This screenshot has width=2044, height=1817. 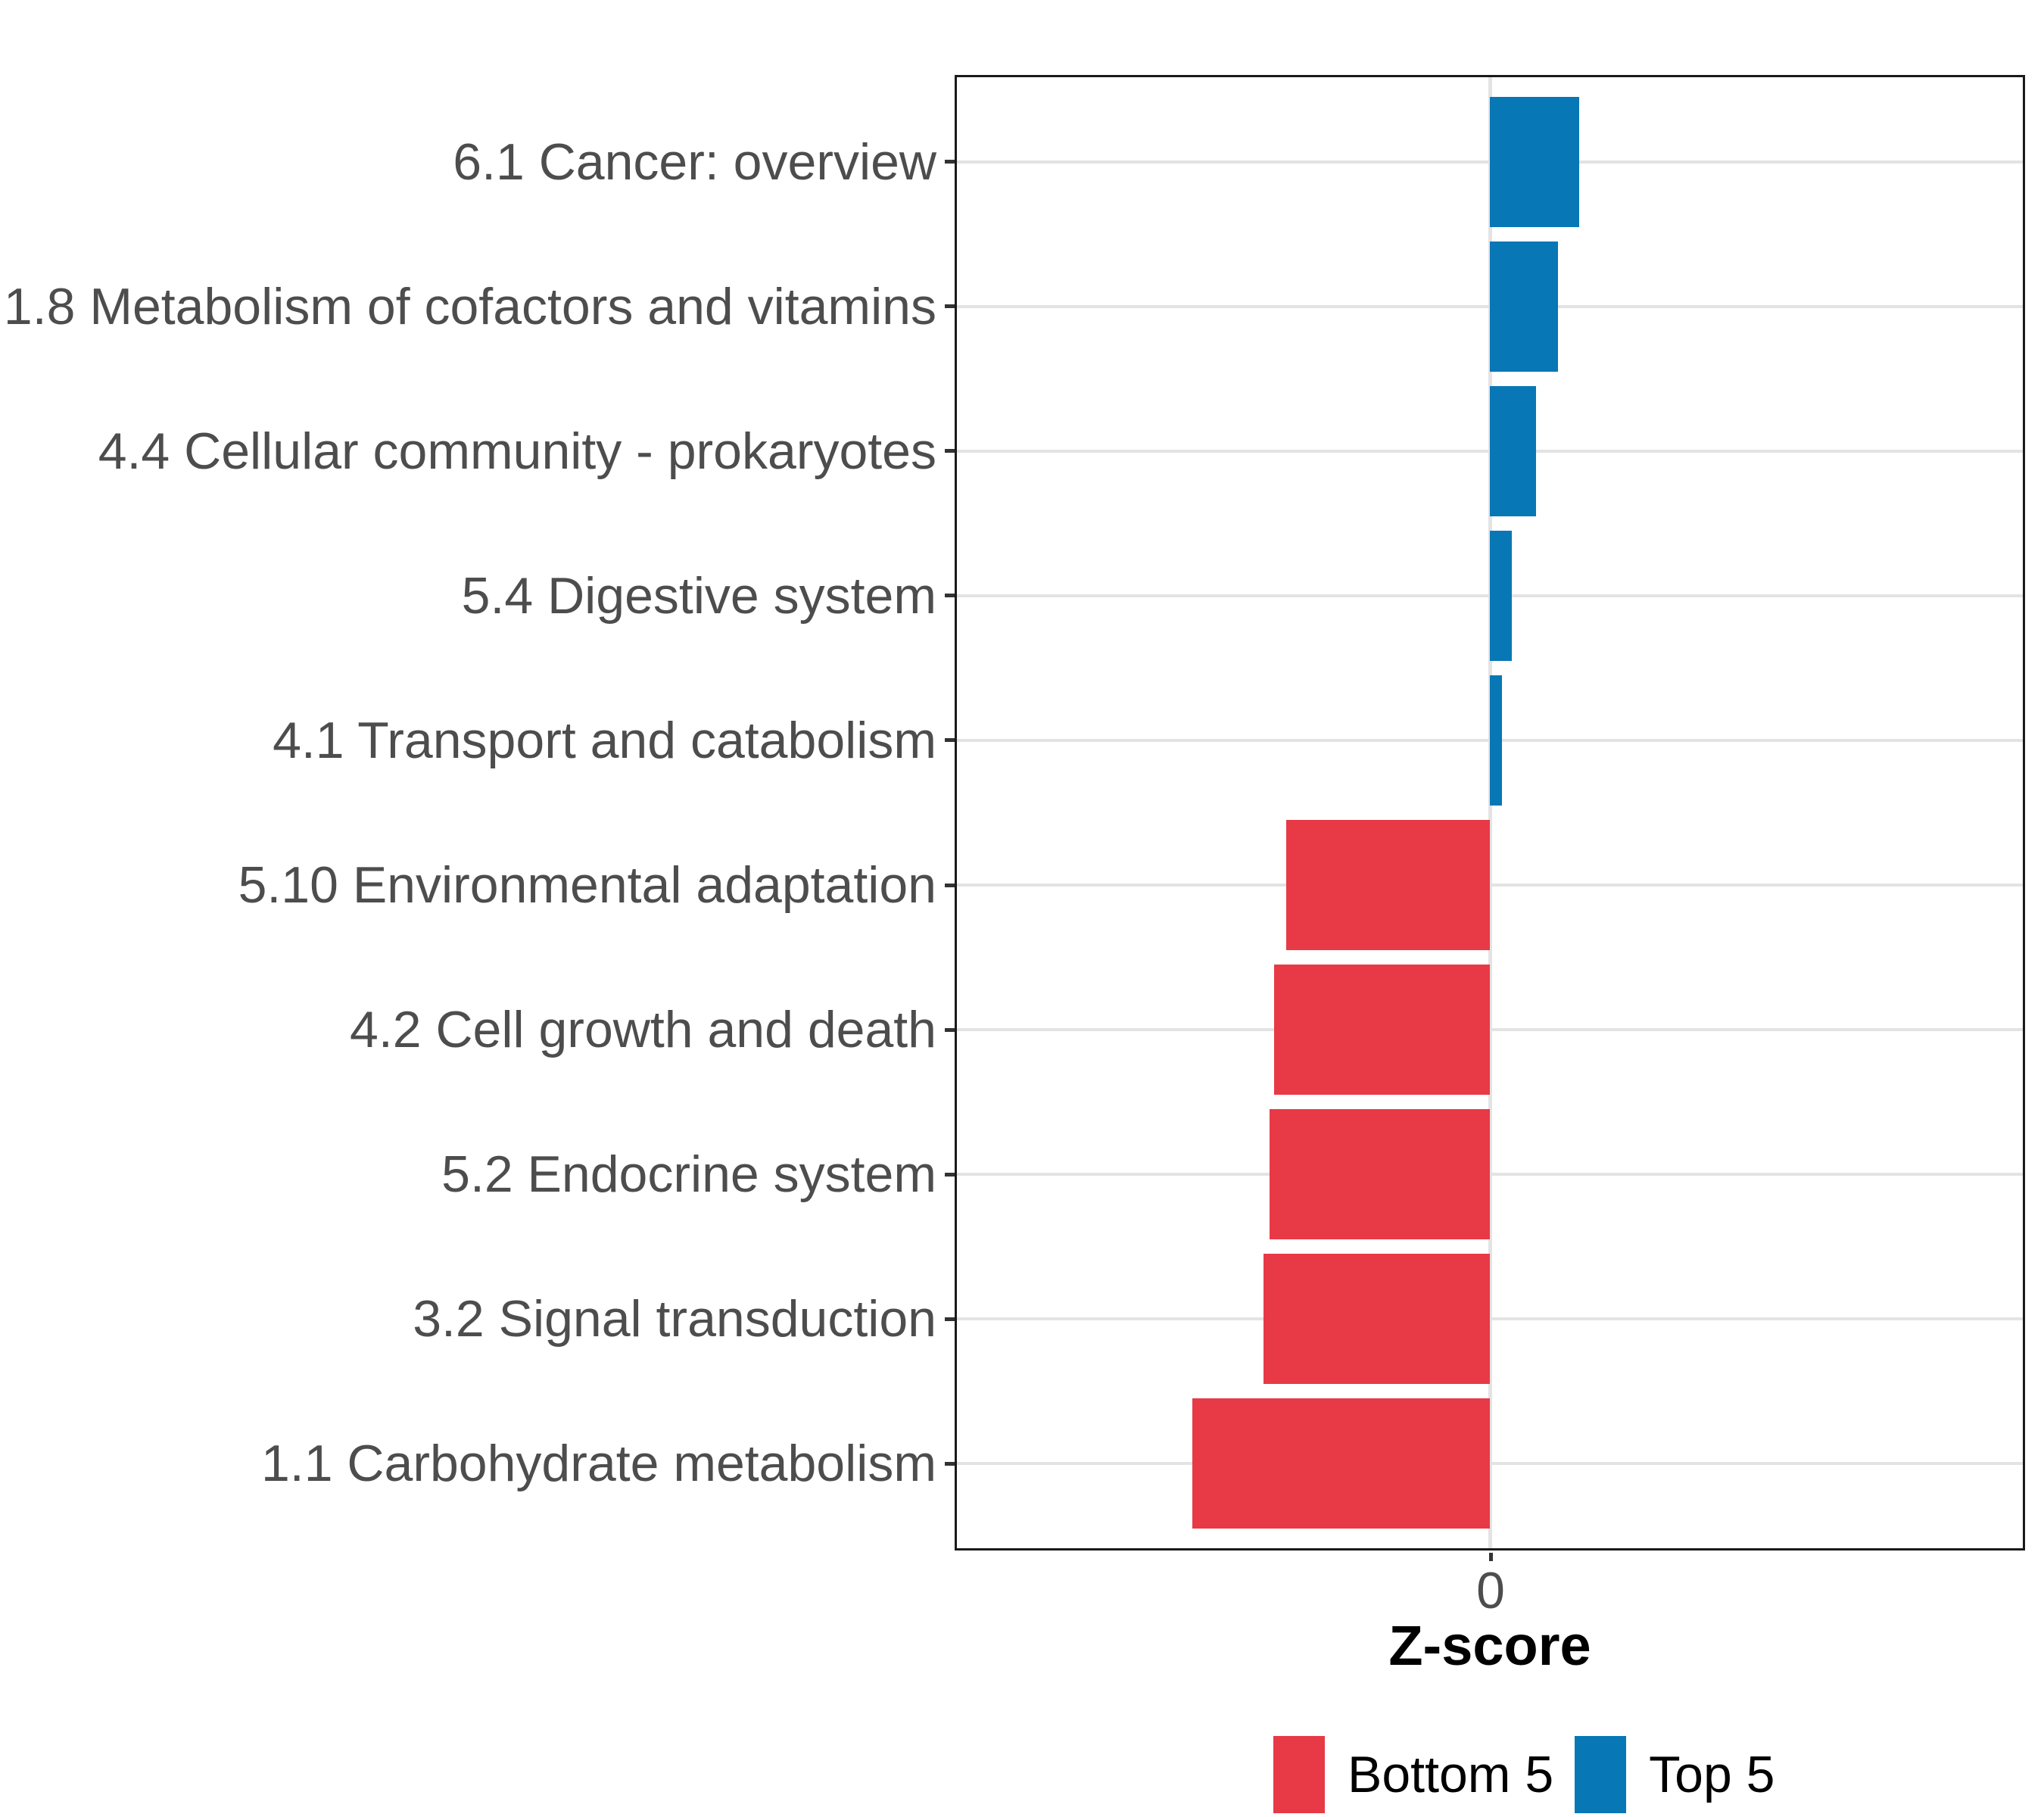 I want to click on y-axis-label: 3.2 Signal transduction, so click(x=674, y=1319).